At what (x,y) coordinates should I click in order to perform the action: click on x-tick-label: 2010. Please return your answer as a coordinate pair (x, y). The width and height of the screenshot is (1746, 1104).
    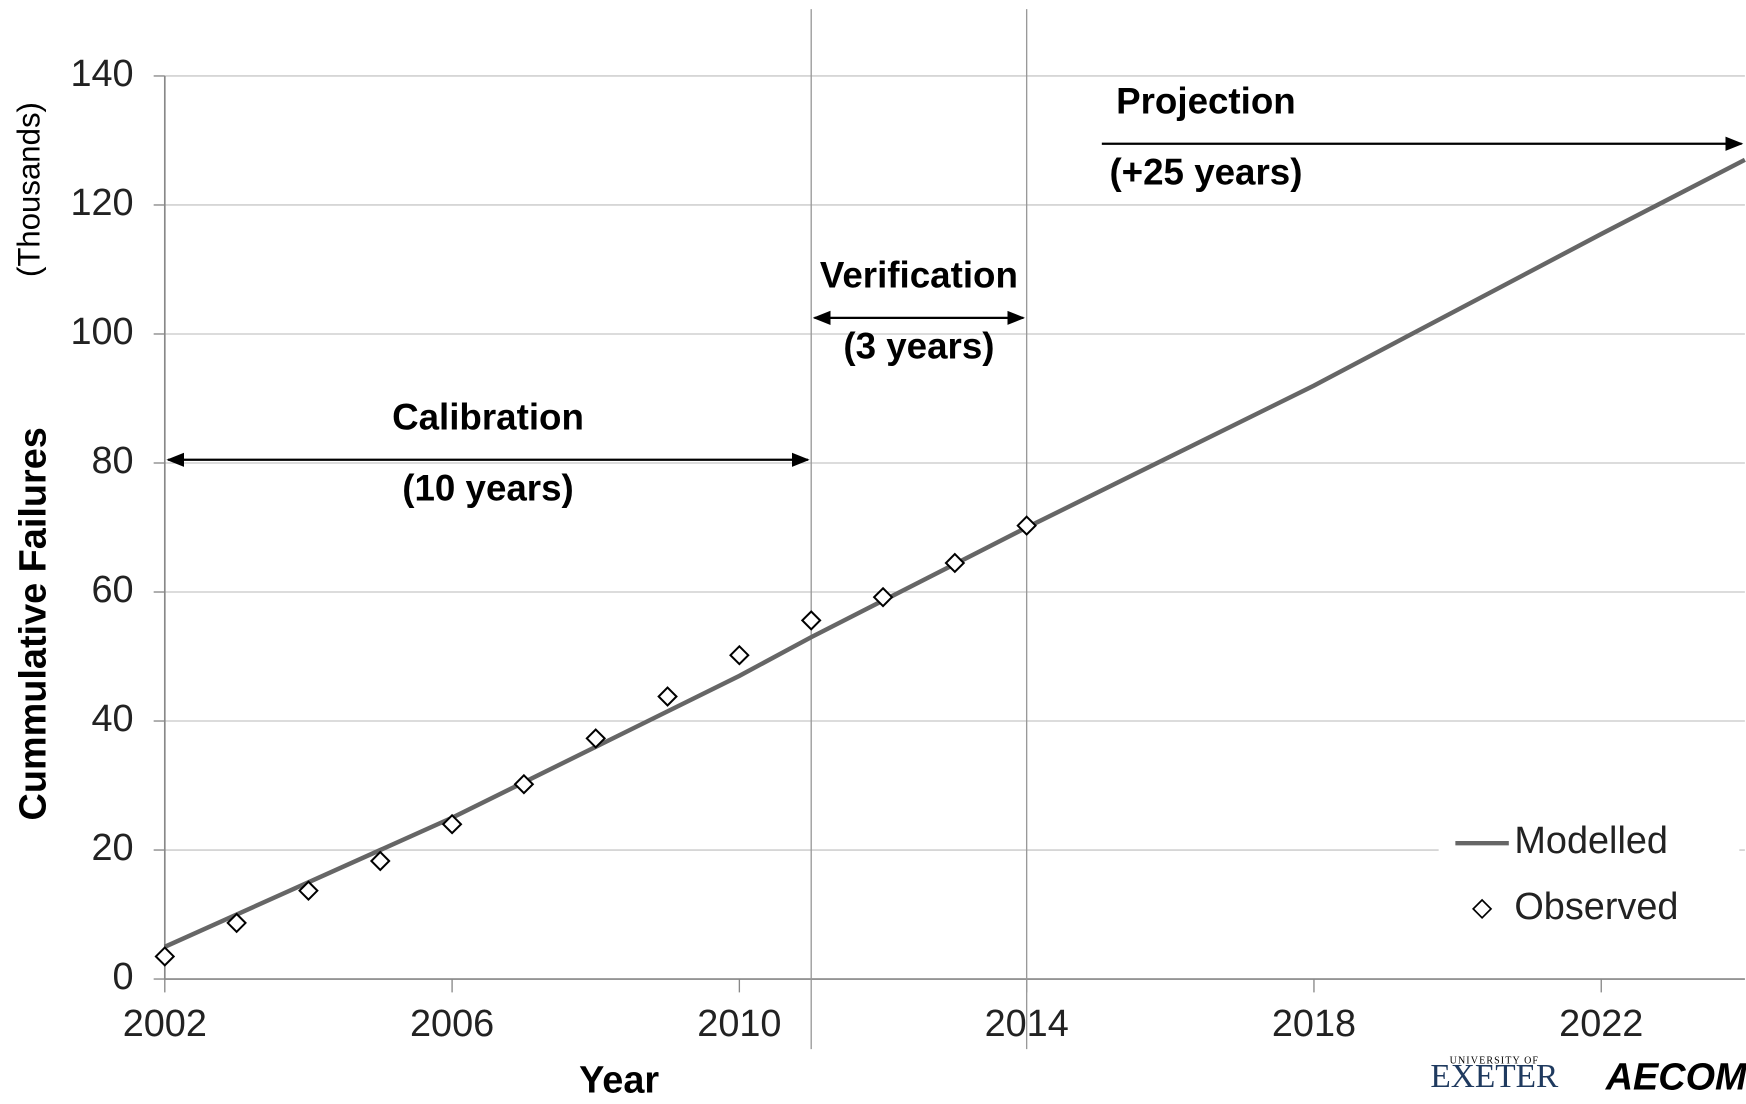
    Looking at the image, I should click on (739, 1024).